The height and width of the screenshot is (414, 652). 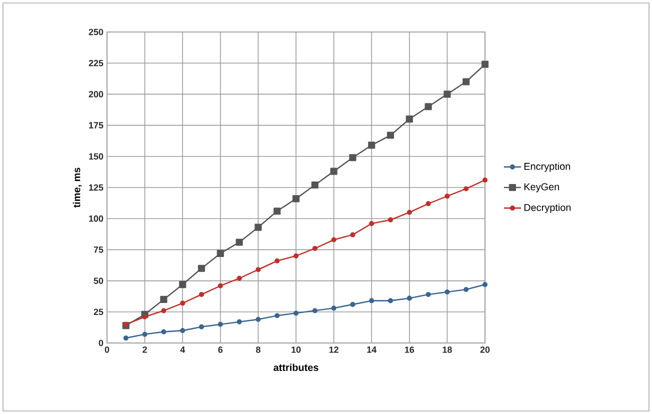 What do you see at coordinates (183, 349) in the screenshot?
I see `x-tick-label: 4` at bounding box center [183, 349].